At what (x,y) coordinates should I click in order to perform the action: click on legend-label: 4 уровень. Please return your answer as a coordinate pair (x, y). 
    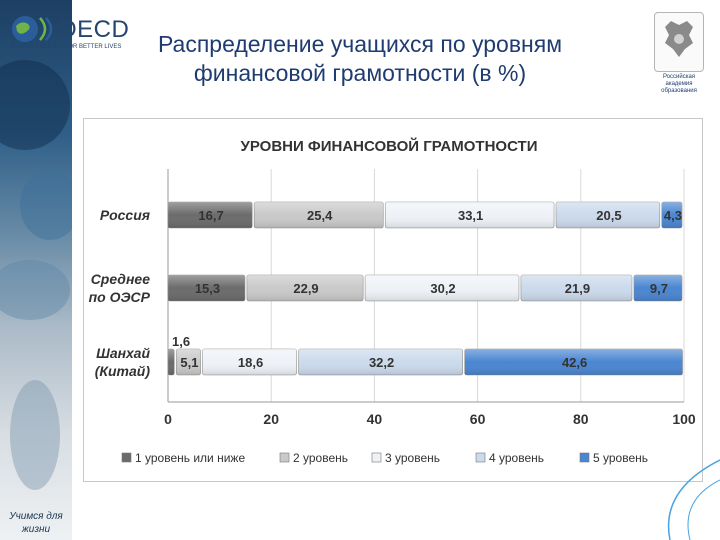
    Looking at the image, I should click on (516, 458).